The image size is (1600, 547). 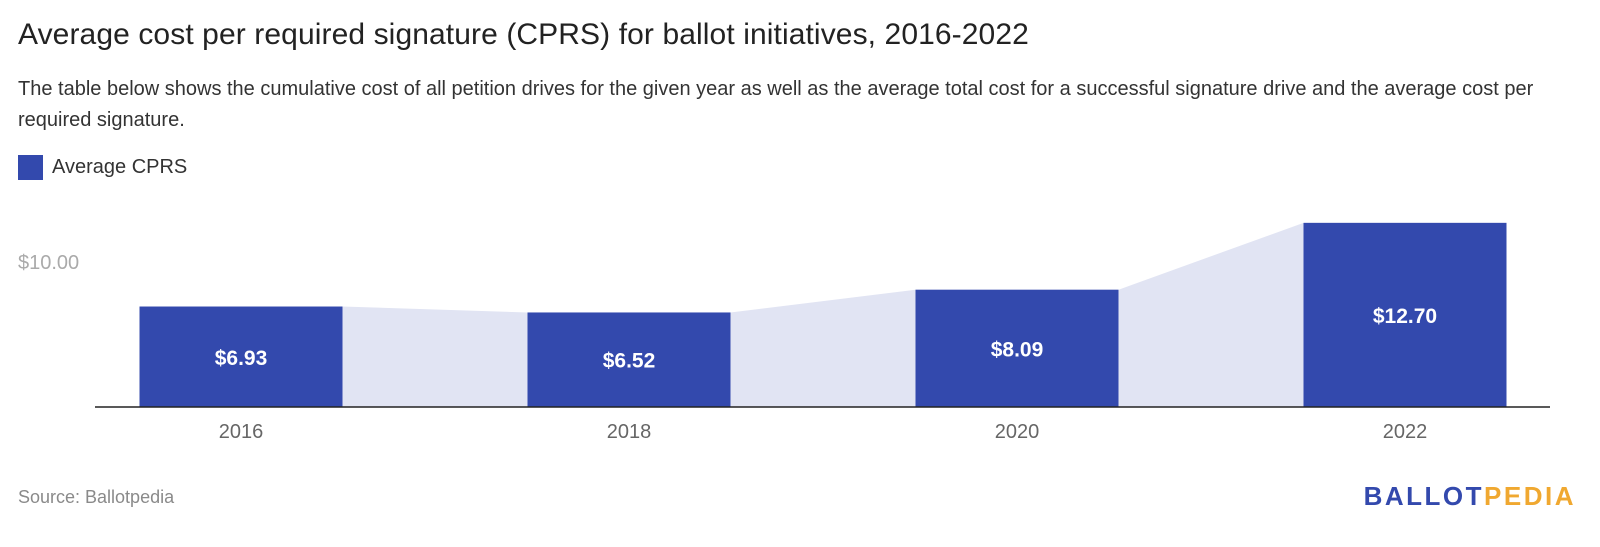 I want to click on legend: Average CPRS, so click(x=102, y=167).